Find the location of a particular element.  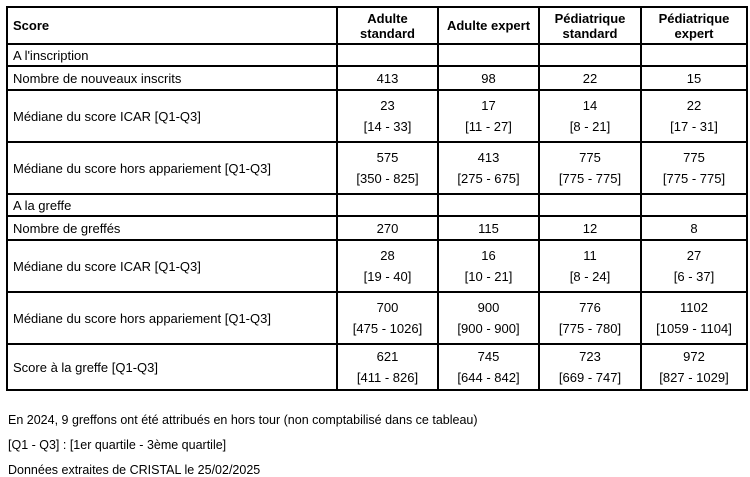

median-value: 17 is located at coordinates (488, 105).